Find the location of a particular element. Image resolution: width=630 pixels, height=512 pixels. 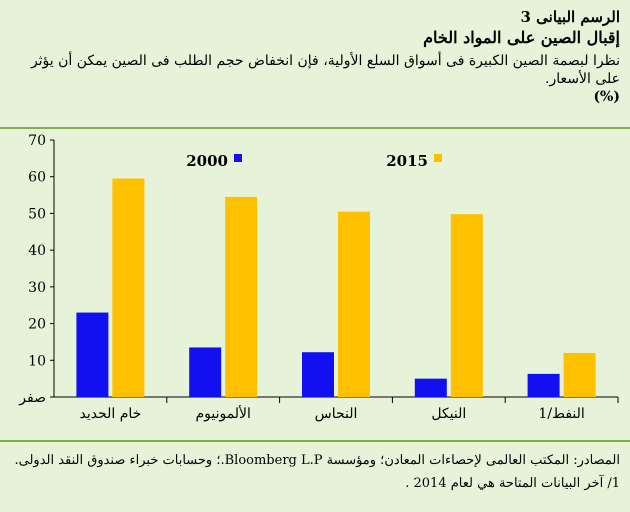

y-tick-label: 40 is located at coordinates (37, 251).